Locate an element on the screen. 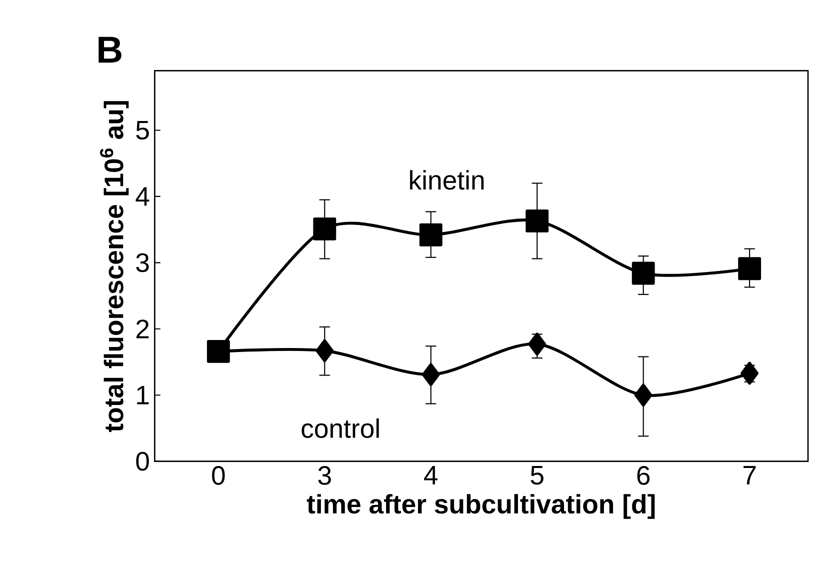  y-tick-label: 3 is located at coordinates (142, 262).